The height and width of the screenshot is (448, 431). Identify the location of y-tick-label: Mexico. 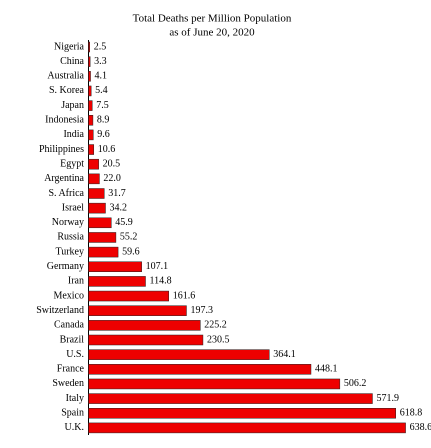
(68, 295).